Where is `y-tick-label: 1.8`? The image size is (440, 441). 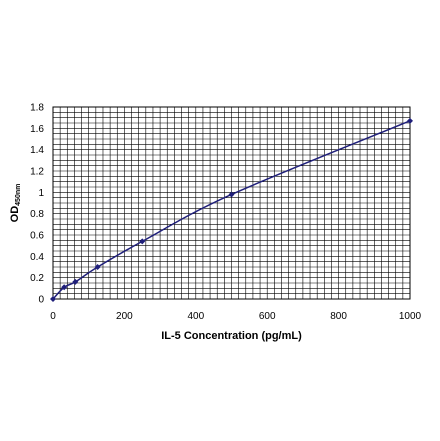
y-tick-label: 1.8 is located at coordinates (37, 108).